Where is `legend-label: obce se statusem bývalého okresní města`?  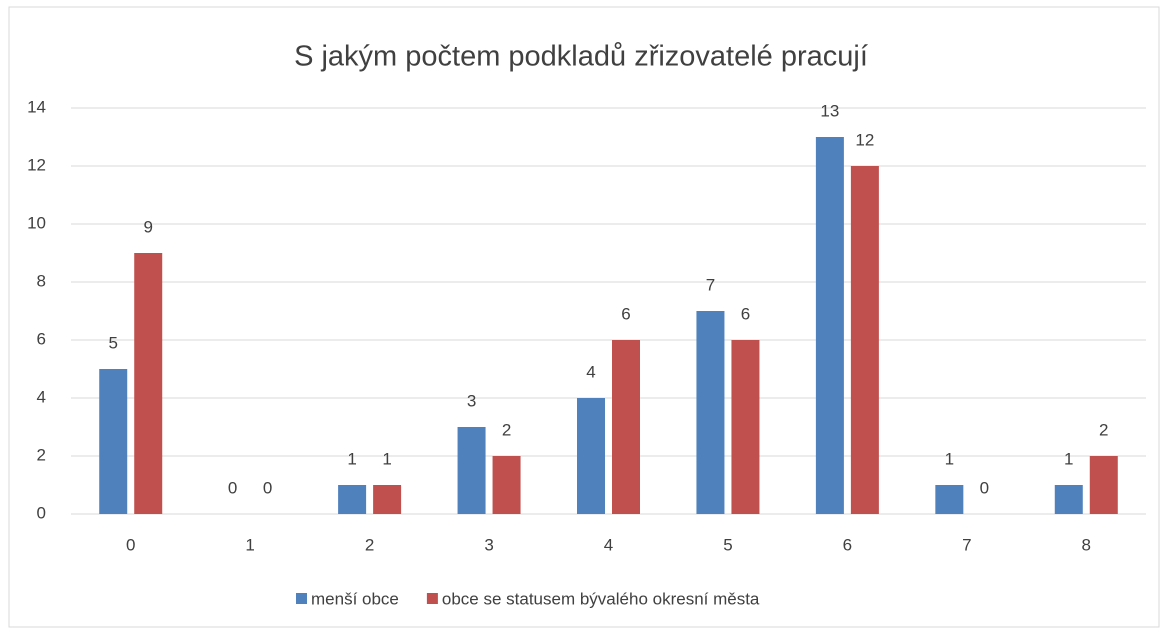 legend-label: obce se statusem bývalého okresní města is located at coordinates (601, 598).